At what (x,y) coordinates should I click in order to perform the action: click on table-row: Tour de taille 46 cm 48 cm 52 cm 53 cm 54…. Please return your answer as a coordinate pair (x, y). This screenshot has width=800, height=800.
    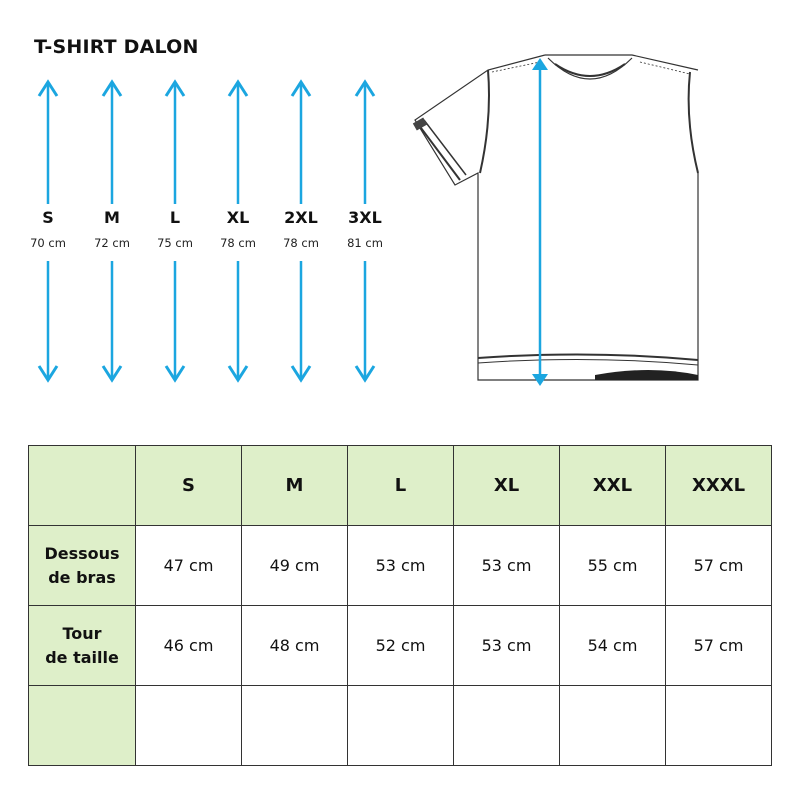
    Looking at the image, I should click on (400, 645).